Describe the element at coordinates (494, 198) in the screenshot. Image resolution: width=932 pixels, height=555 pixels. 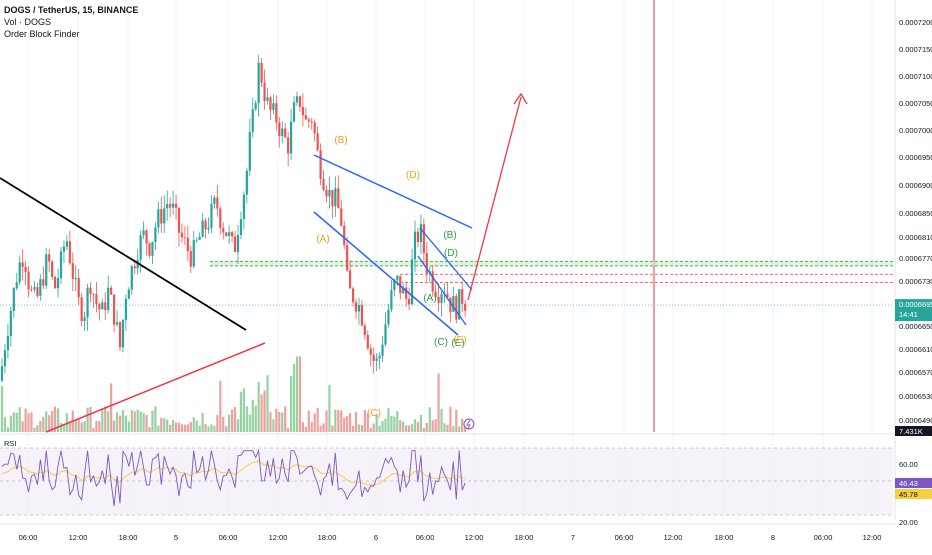
I see `projection-arrow` at that location.